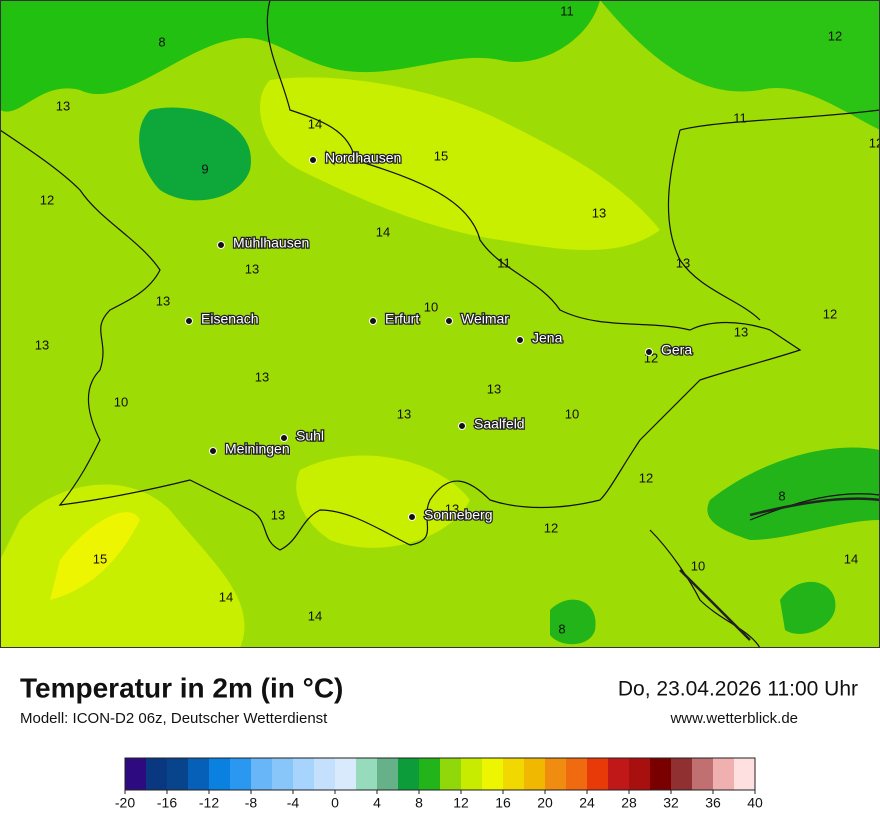 The width and height of the screenshot is (880, 830). What do you see at coordinates (181, 687) in the screenshot?
I see `title: Temperatur in 2m (in °C)` at bounding box center [181, 687].